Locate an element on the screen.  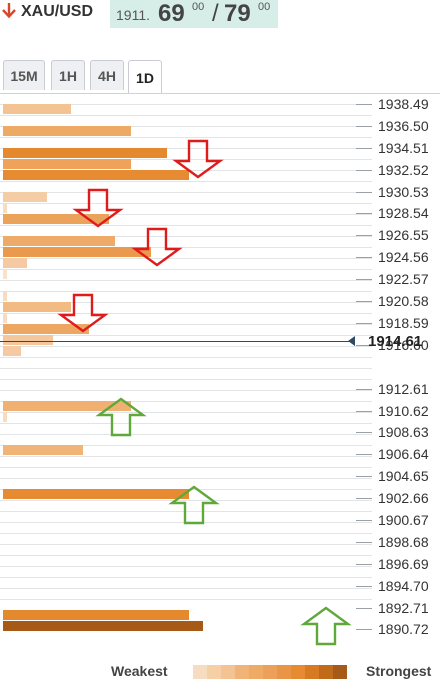
price-level-label: 1934.51 is located at coordinates (403, 148).